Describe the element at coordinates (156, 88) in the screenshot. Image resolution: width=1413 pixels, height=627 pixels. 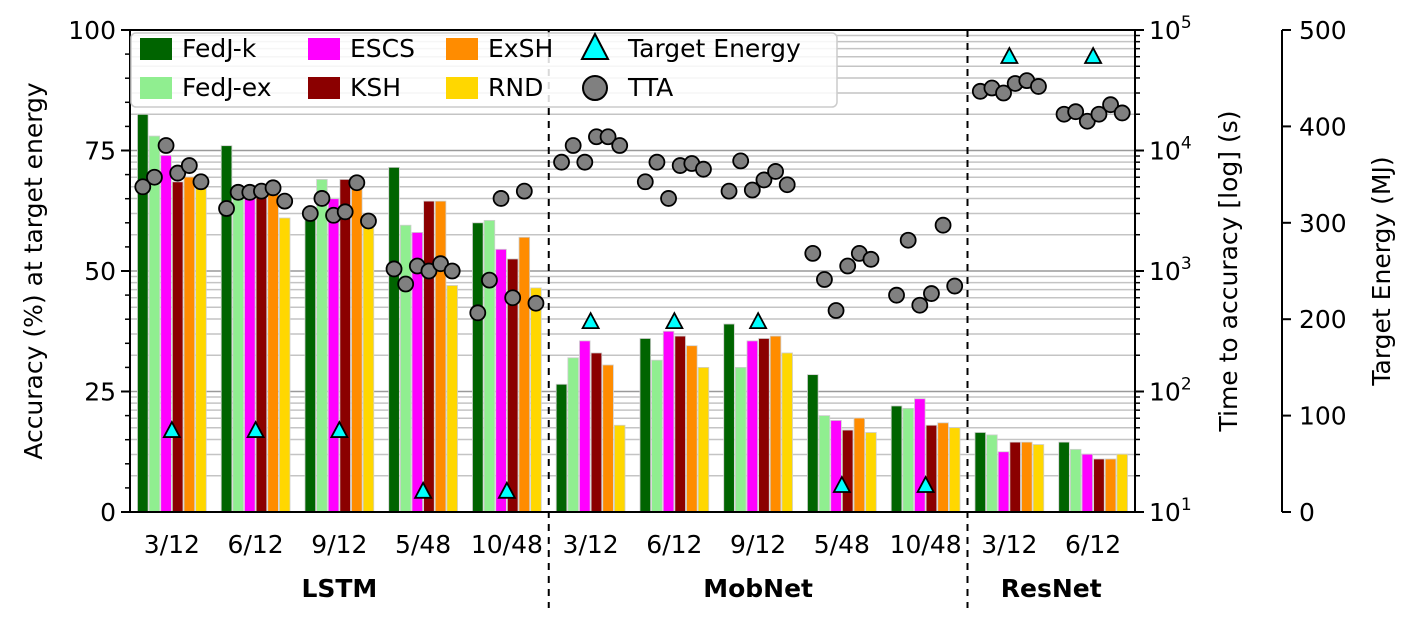
I see `legend-swatch-fedj-ex` at that location.